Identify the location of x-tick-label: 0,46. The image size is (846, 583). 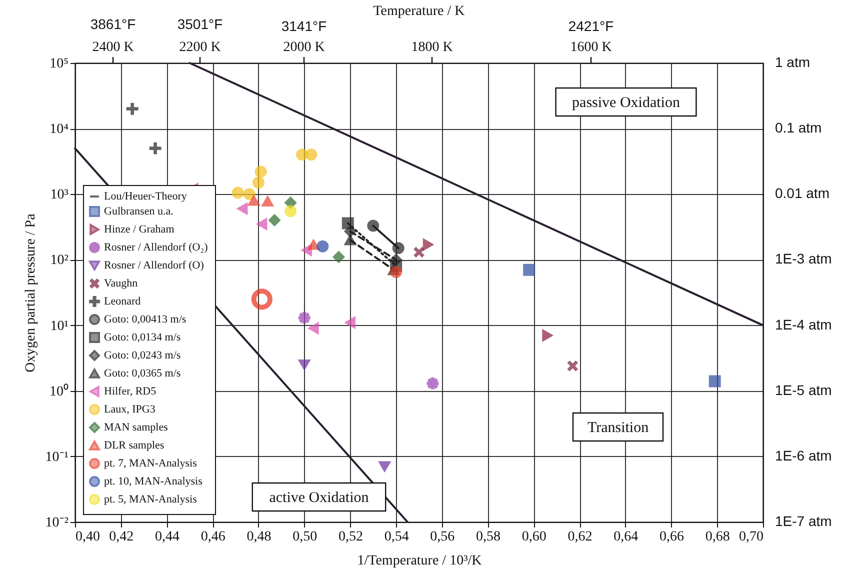
(213, 537).